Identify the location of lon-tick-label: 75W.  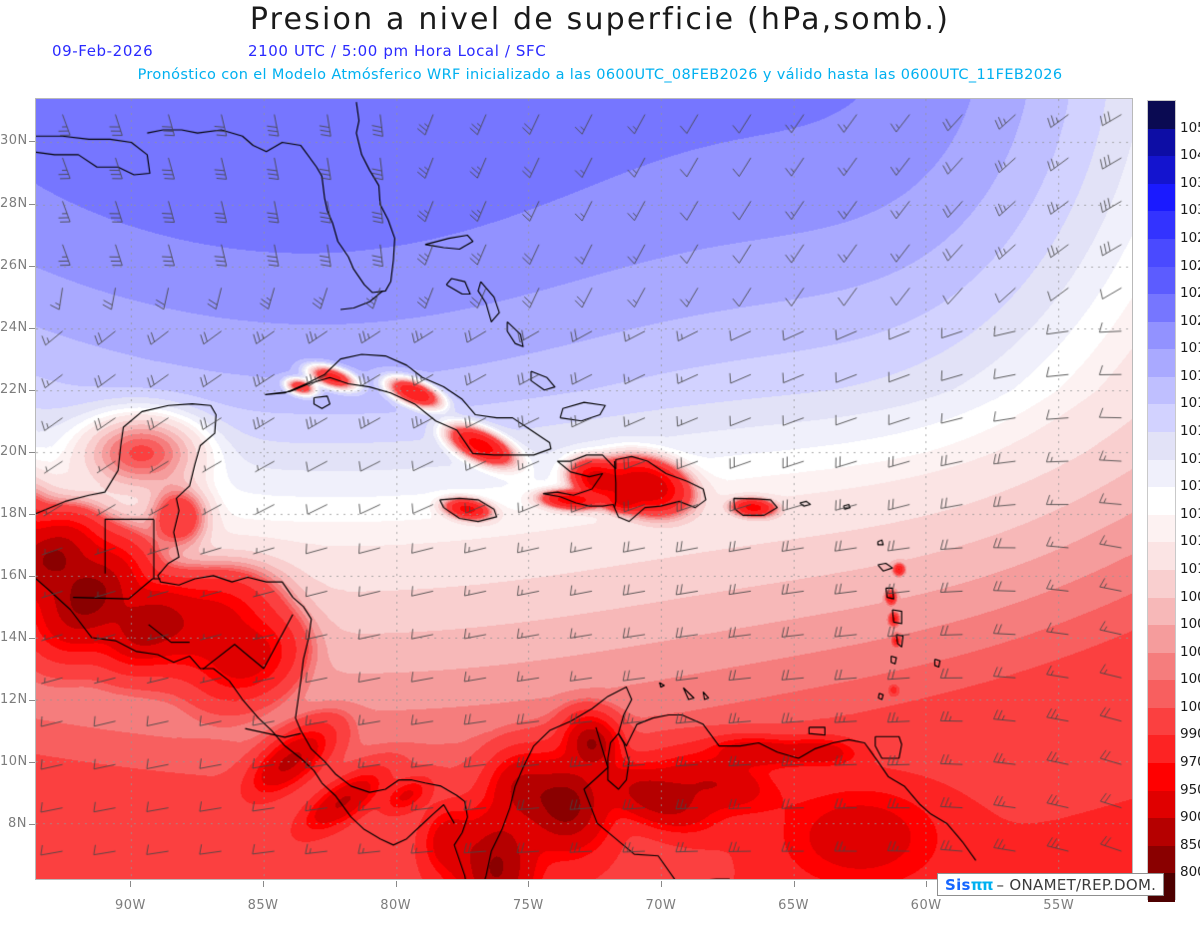
(528, 905).